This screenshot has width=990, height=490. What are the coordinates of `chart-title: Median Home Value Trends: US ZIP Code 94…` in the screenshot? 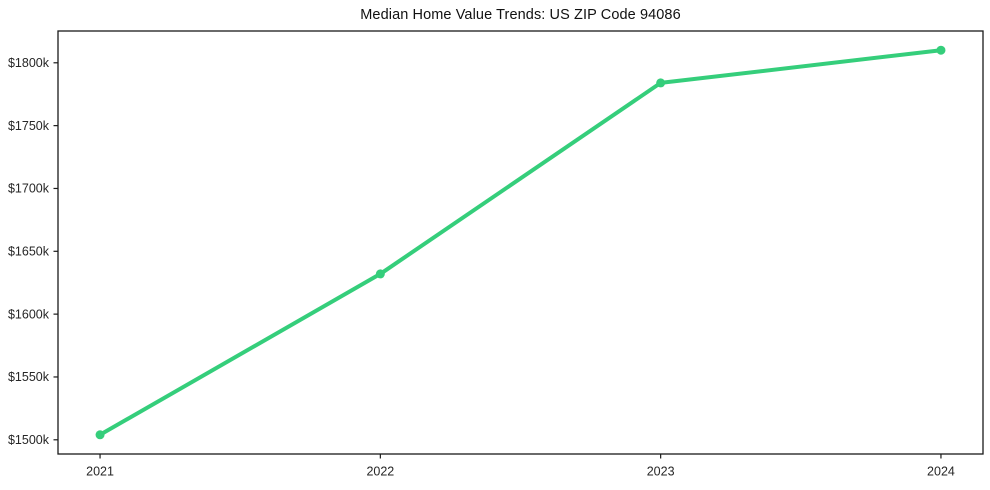 It's located at (520, 15).